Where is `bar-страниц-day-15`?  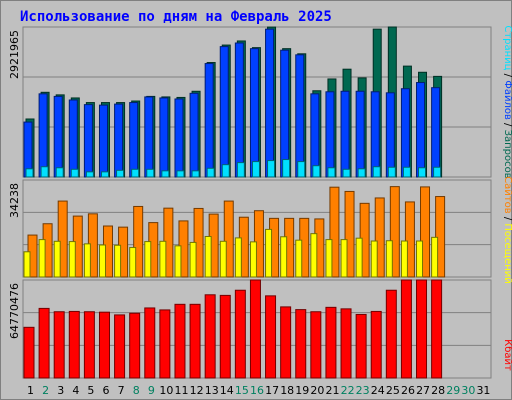
bar-страниц-day-15 is located at coordinates (240, 170).